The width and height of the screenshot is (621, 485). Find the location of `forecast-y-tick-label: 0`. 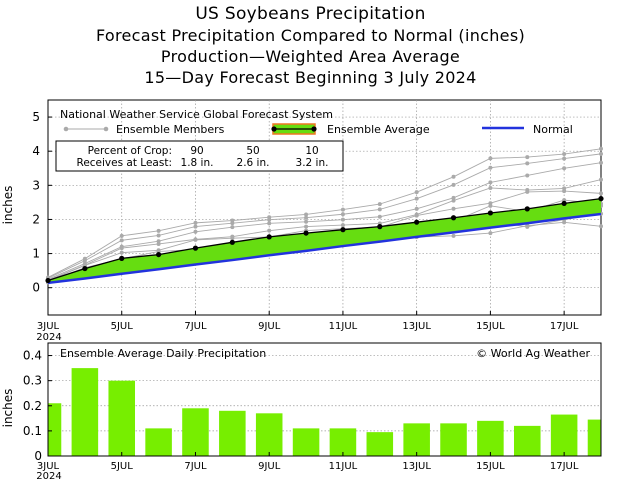

forecast-y-tick-label: 0 is located at coordinates (36, 288).